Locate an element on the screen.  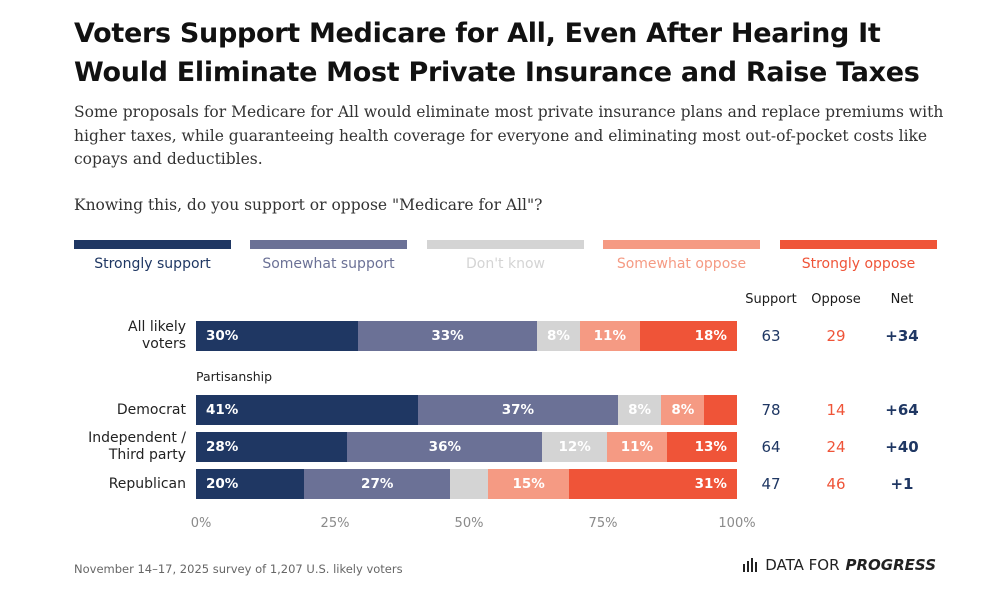
data-label: 27% is located at coordinates (377, 484).